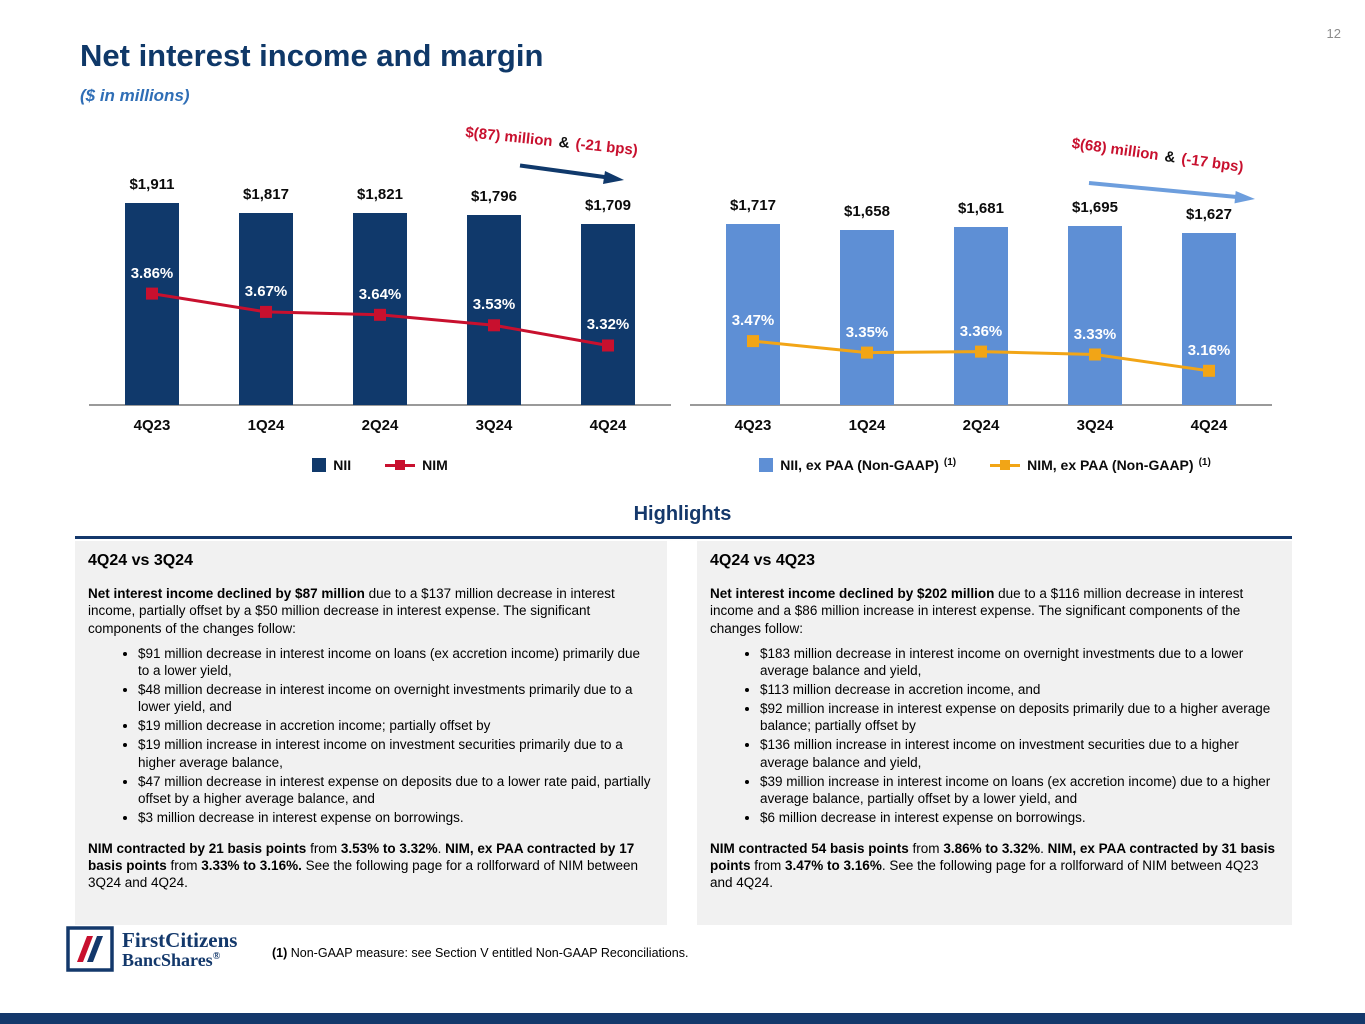 The height and width of the screenshot is (1024, 1365). I want to click on bar-value-label: $1,911, so click(152, 184).